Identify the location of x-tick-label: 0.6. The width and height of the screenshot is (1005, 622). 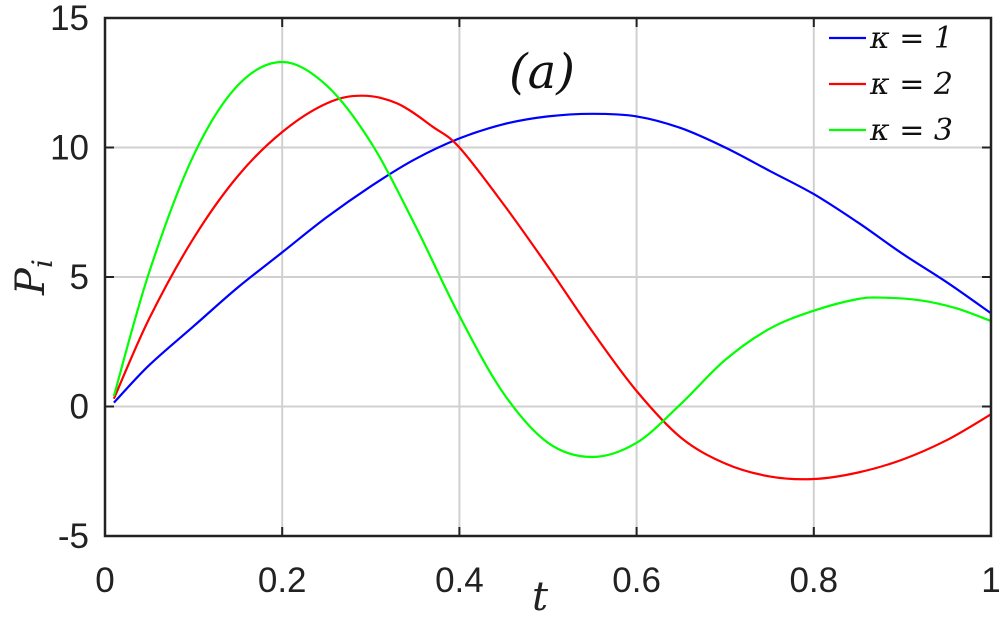
(636, 580).